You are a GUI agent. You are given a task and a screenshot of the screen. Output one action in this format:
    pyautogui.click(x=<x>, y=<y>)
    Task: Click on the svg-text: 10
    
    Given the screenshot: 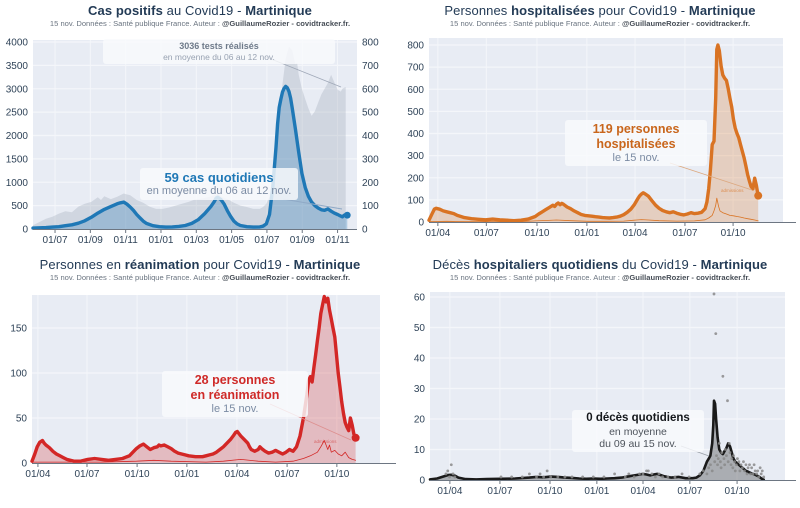 What is the action you would take?
    pyautogui.click(x=420, y=450)
    